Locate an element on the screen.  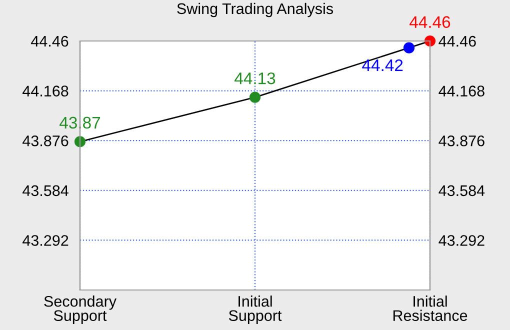
data-label: 44.42 is located at coordinates (382, 65).